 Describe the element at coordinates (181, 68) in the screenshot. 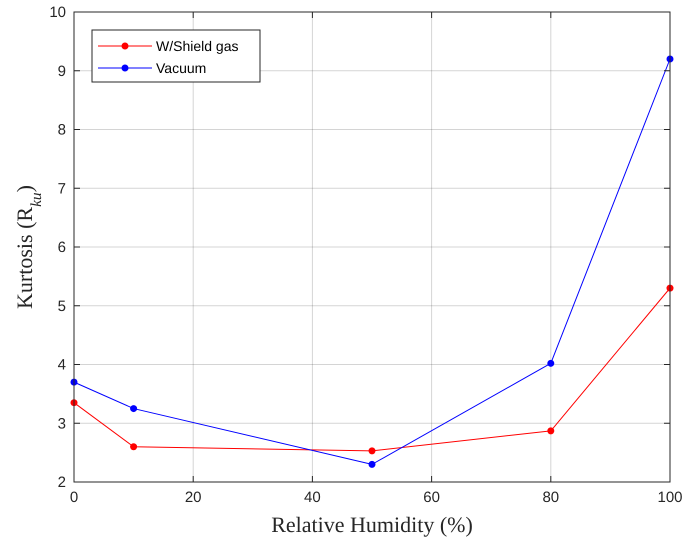

I see `legend-label: Vacuum` at that location.